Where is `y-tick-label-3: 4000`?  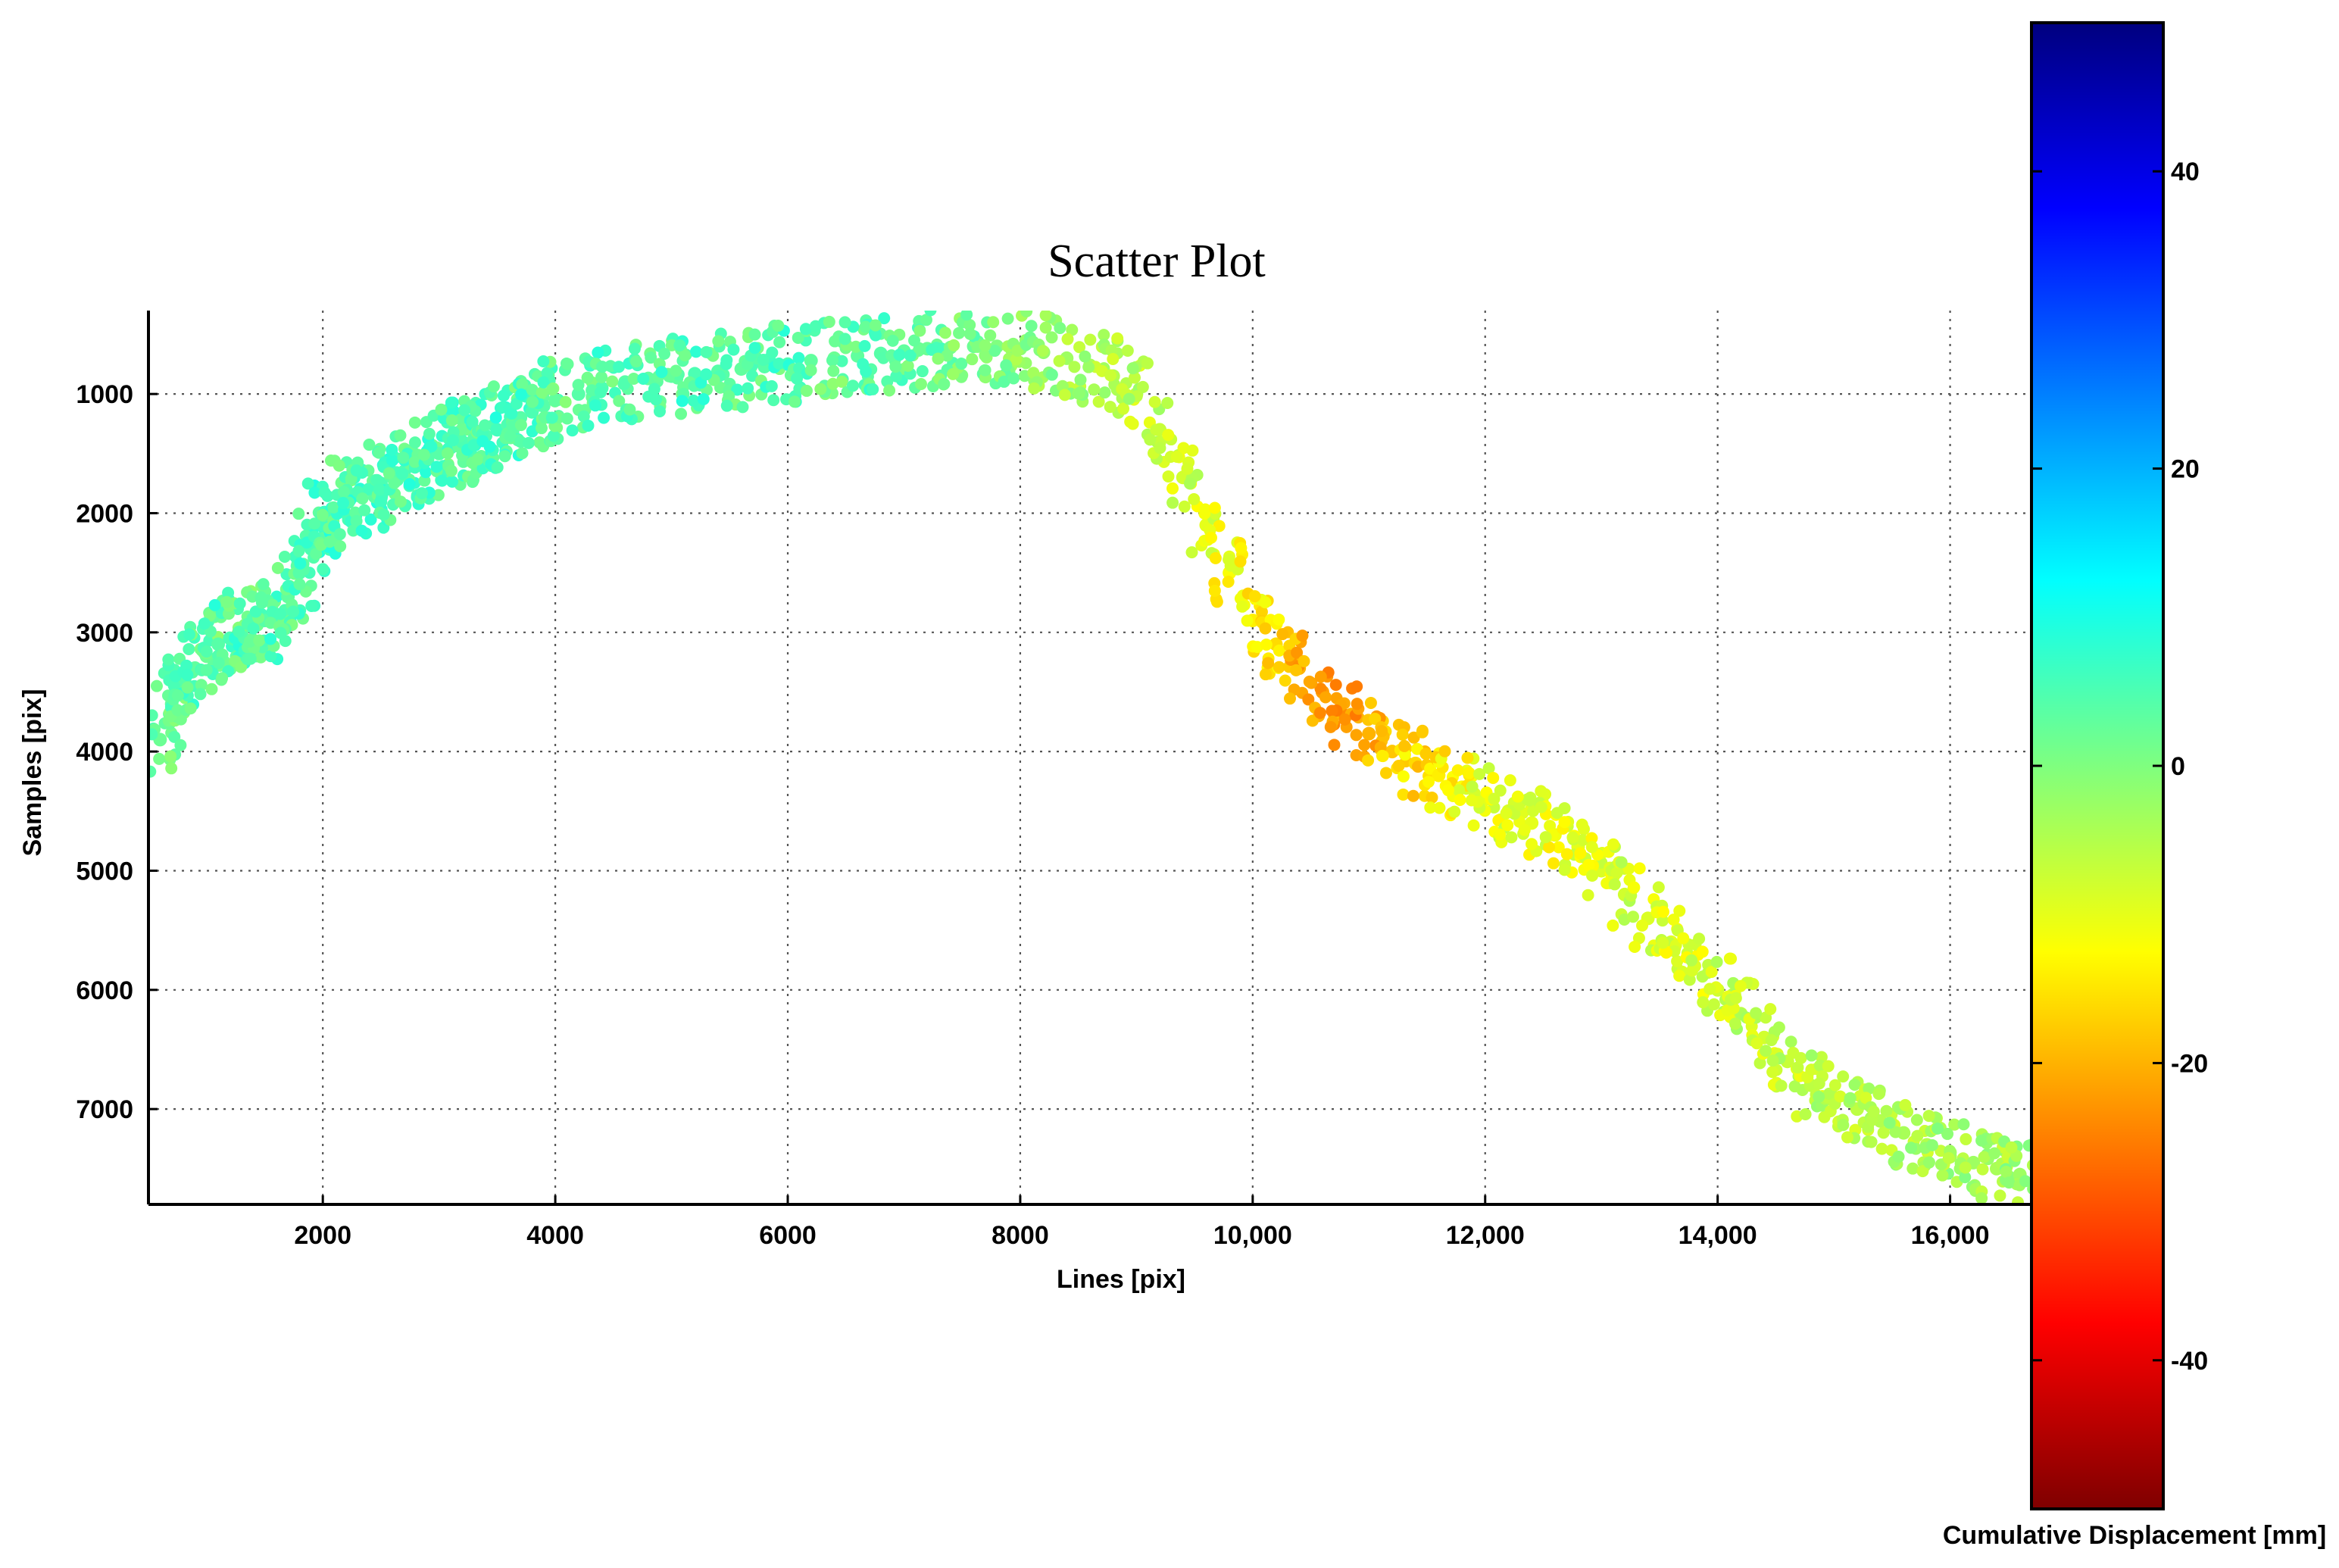
y-tick-label-3: 4000 is located at coordinates (104, 752).